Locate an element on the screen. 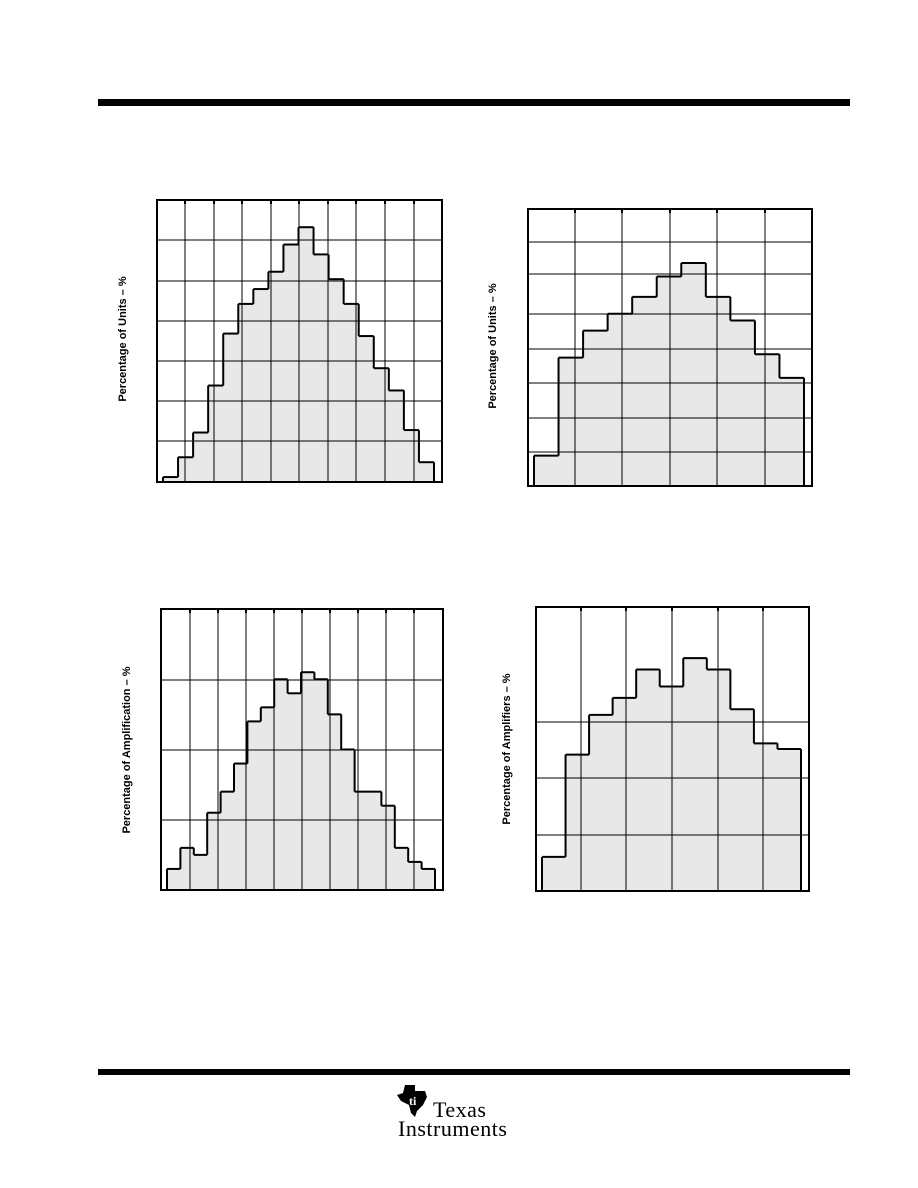  chart3-y-axis-label: Percentage of Amplification – % is located at coordinates (127, 750).